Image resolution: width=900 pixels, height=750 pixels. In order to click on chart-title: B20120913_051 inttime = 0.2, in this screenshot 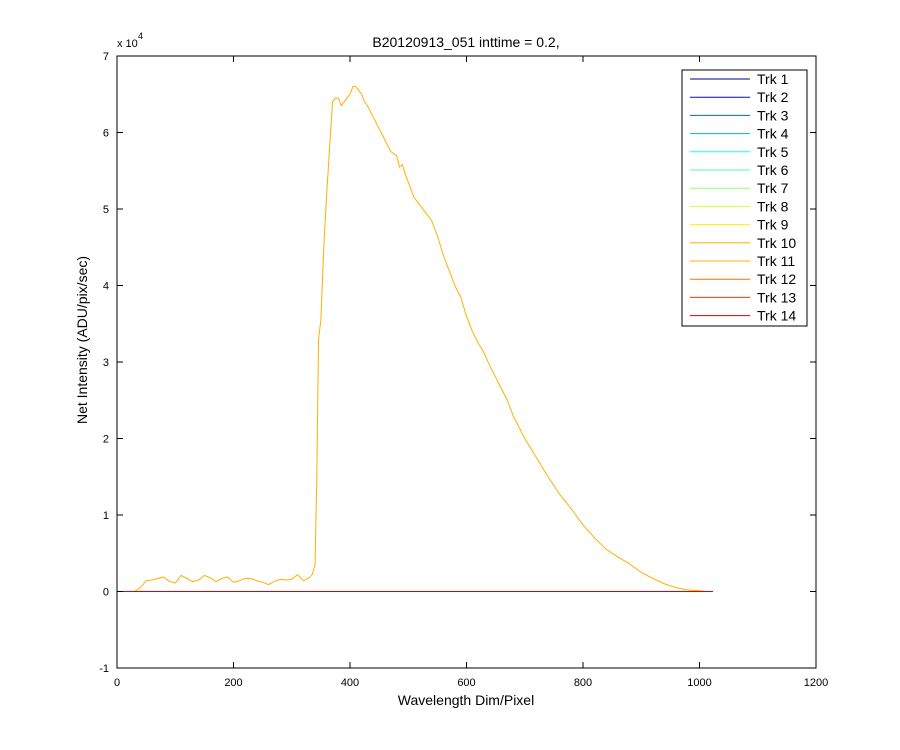, I will do `click(465, 42)`.